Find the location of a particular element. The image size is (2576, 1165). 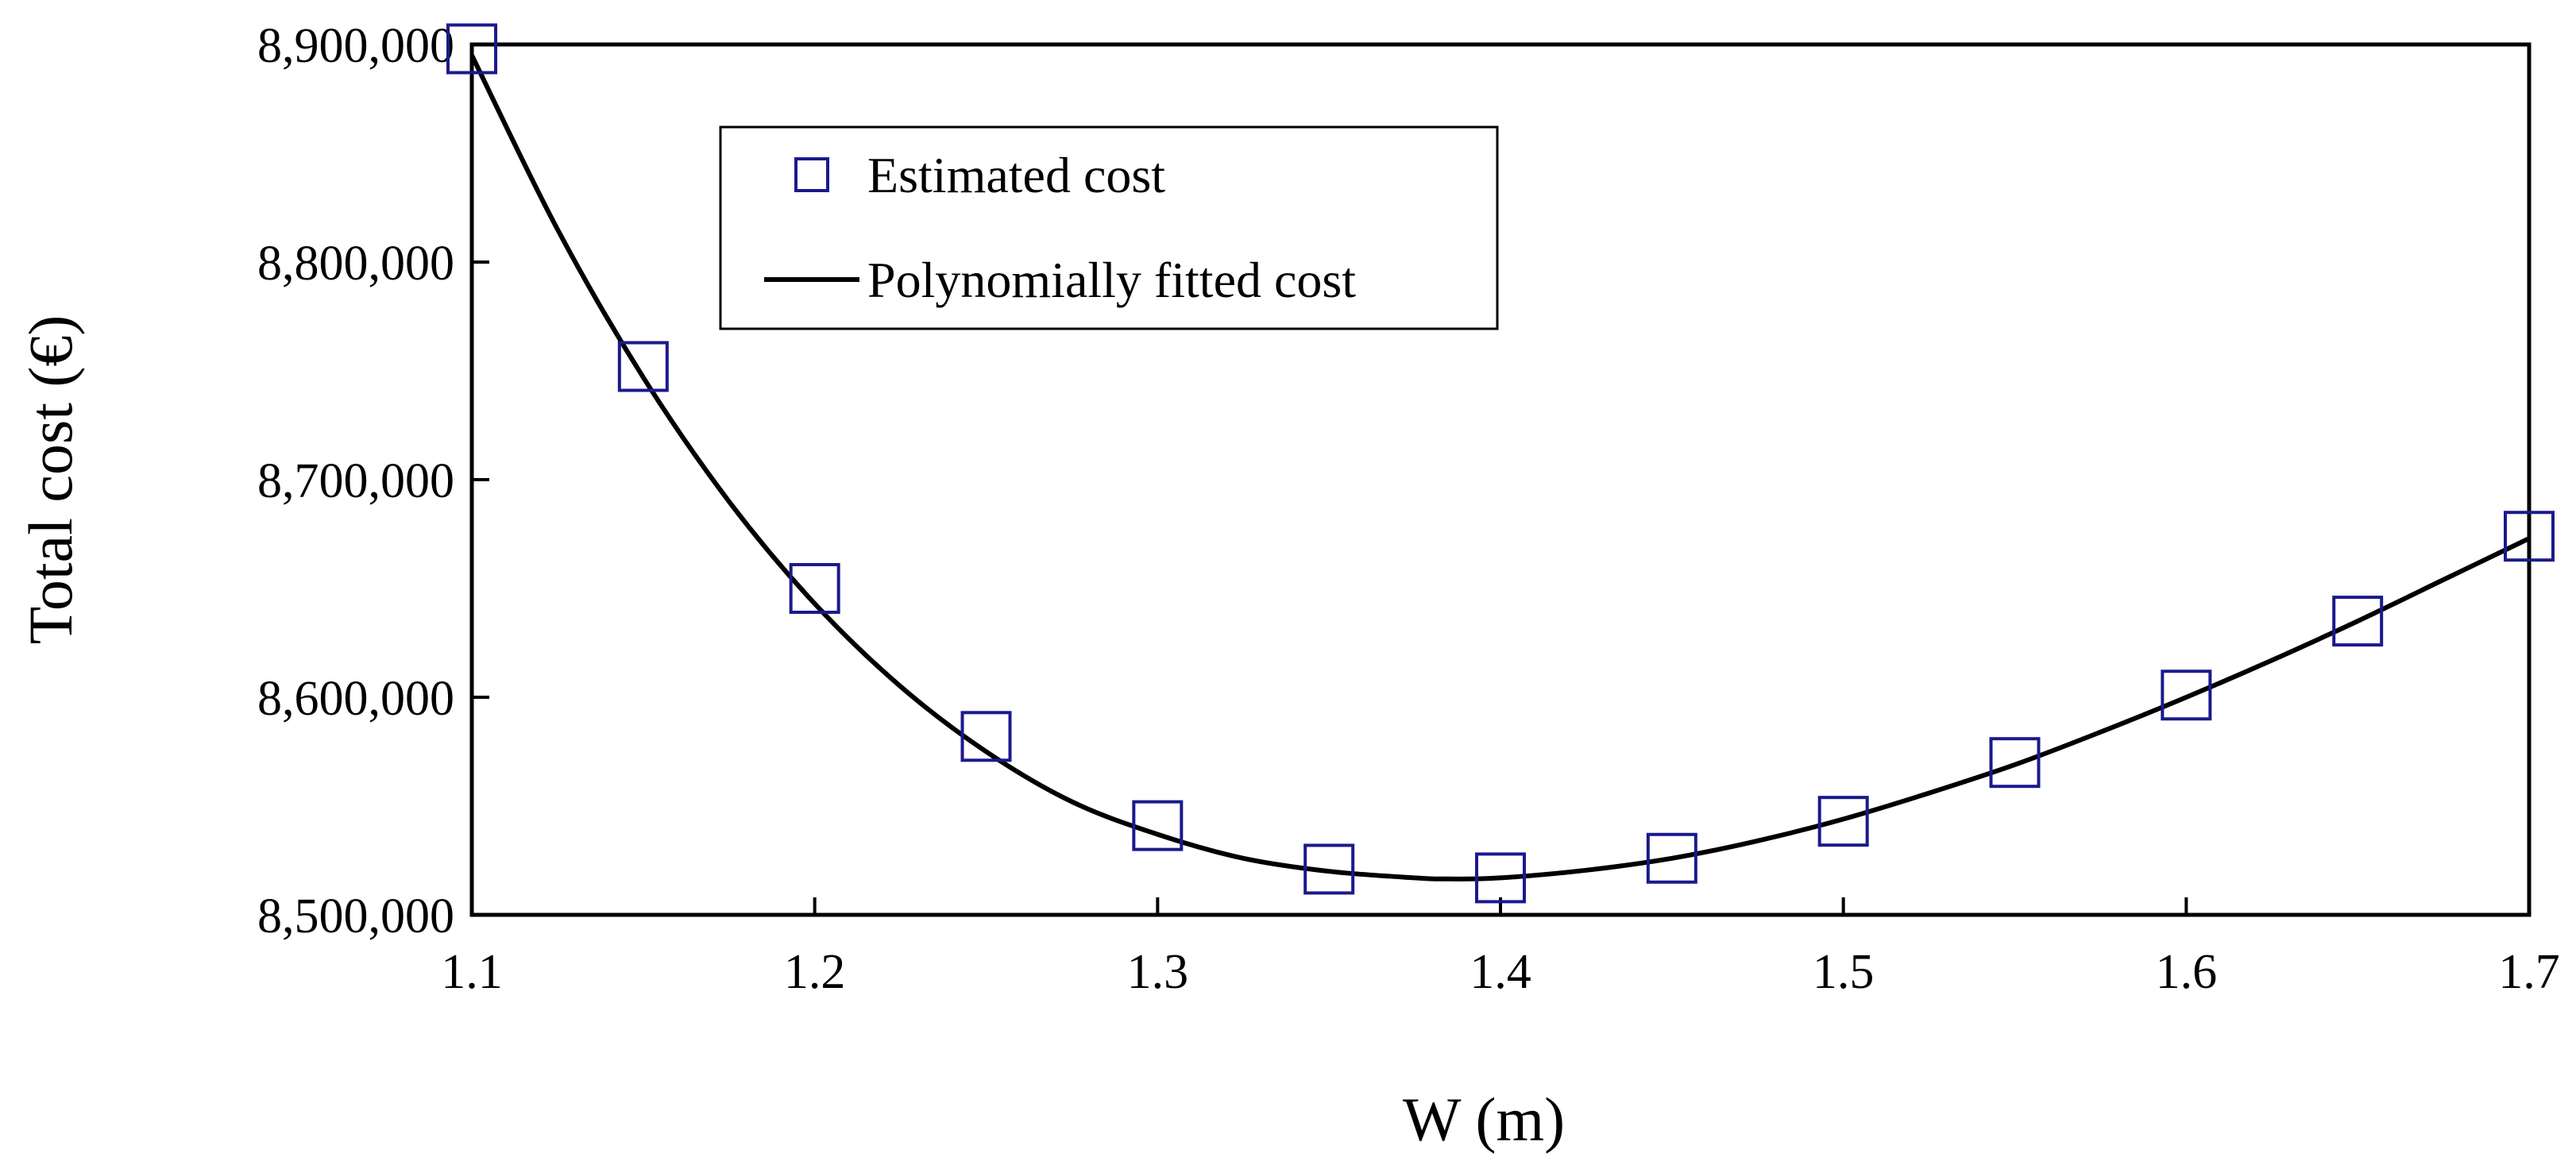

legend-marker-square-icon is located at coordinates (811, 174).